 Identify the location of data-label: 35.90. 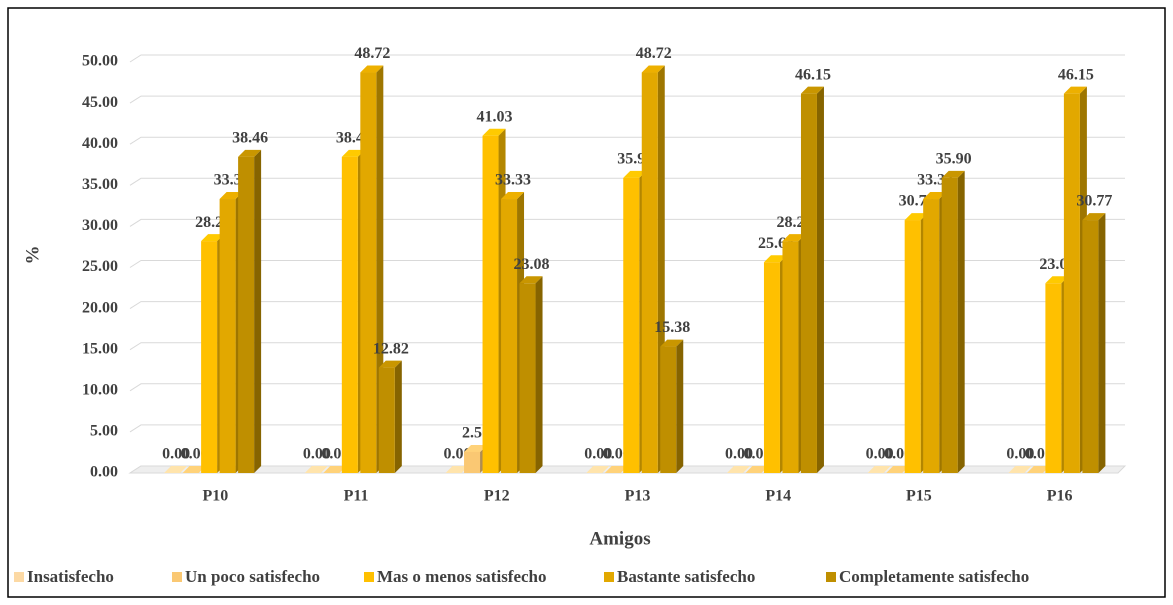
(954, 159).